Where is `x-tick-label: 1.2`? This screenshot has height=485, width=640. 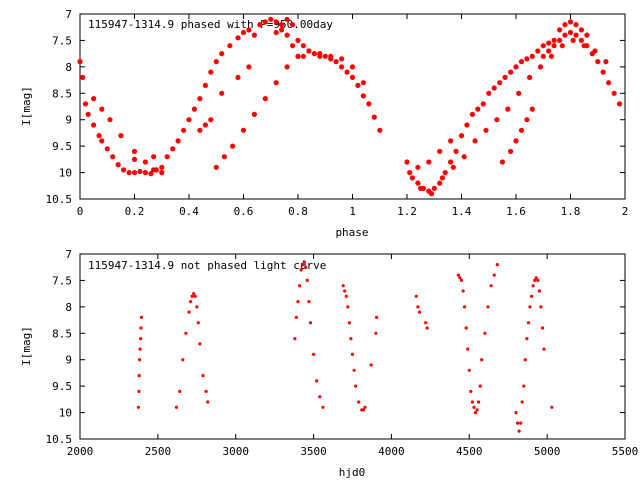
x-tick-label: 1.2 is located at coordinates (407, 211).